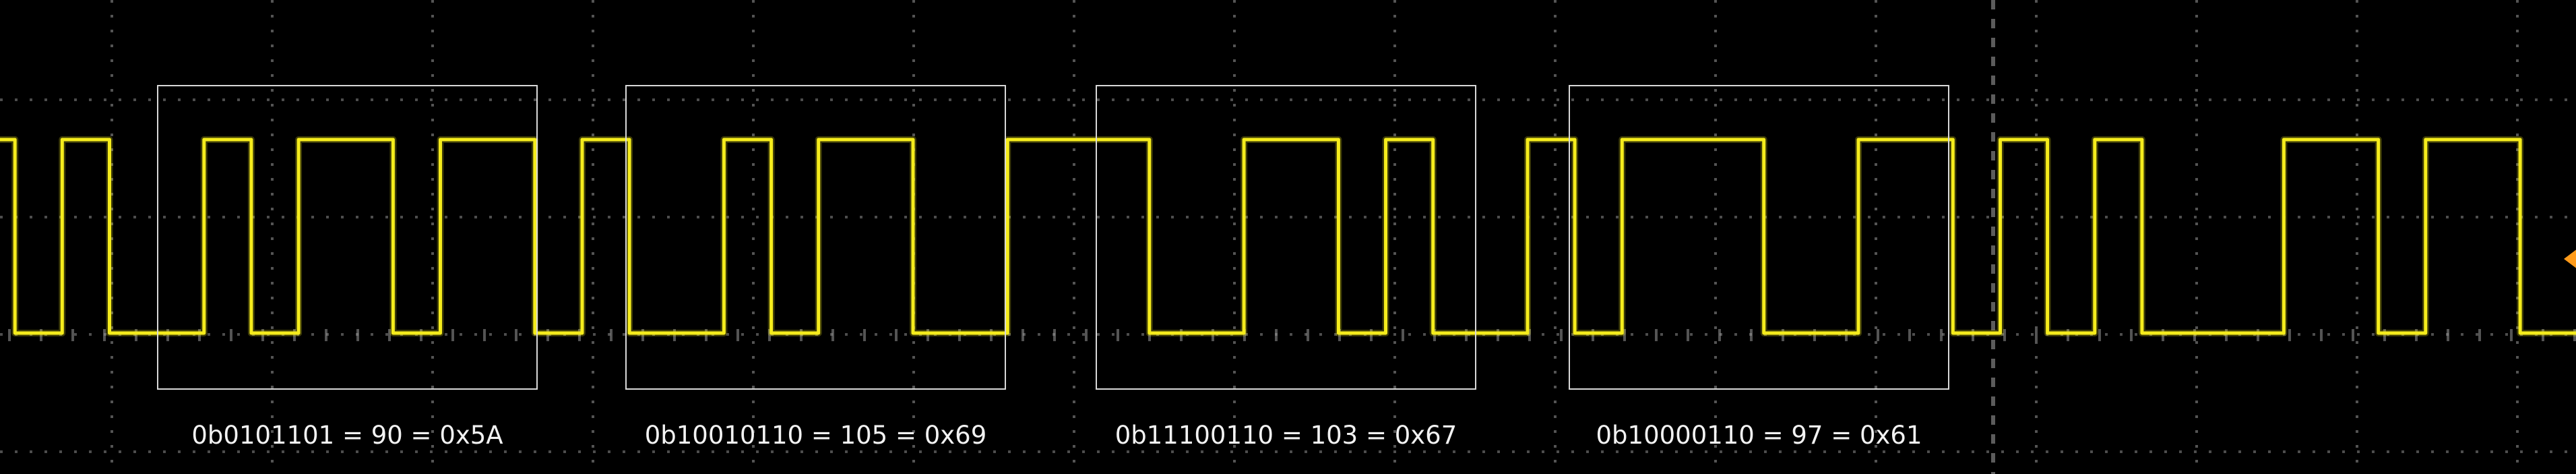 The height and width of the screenshot is (474, 2576). What do you see at coordinates (815, 436) in the screenshot?
I see `decode-label-2: 0b10010110 = 105 = 0x69` at bounding box center [815, 436].